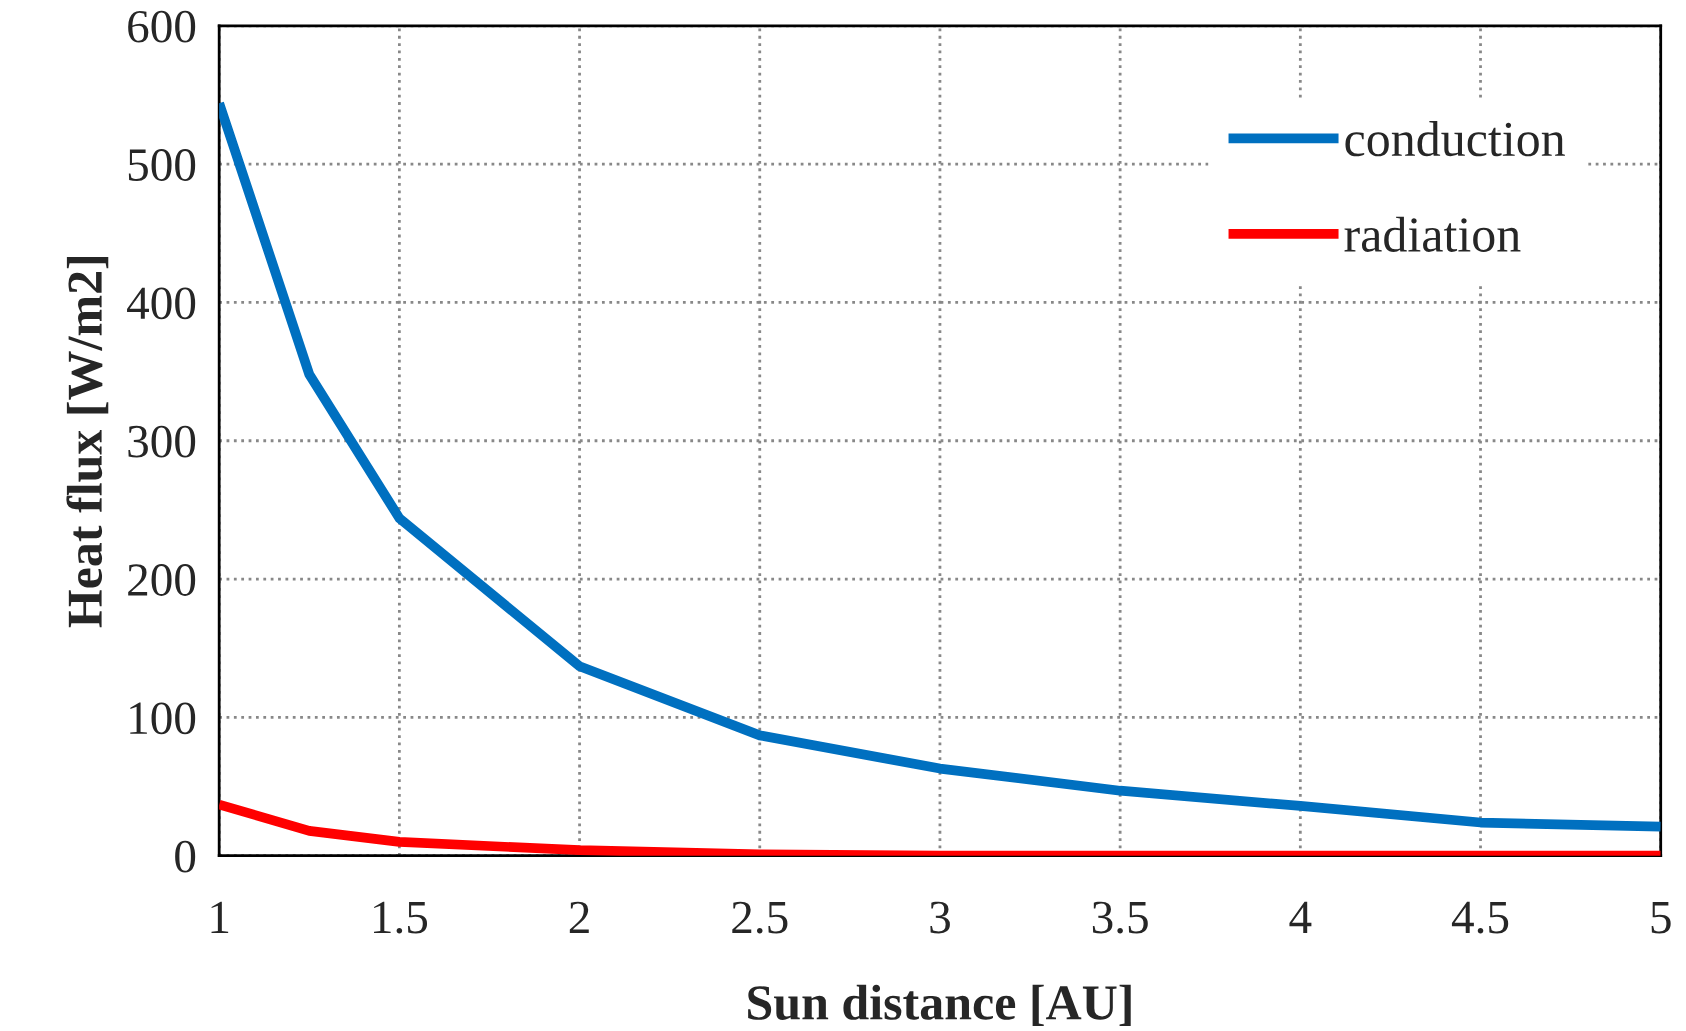  I want to click on y-tick-label: 500, so click(162, 165).